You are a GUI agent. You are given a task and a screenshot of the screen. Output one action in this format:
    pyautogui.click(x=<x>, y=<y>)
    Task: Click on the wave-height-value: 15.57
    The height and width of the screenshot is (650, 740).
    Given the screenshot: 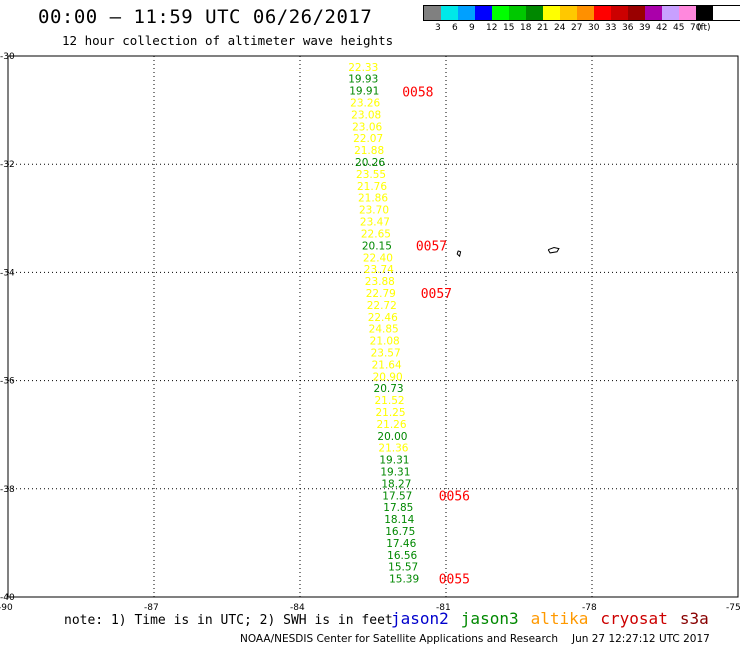 What is the action you would take?
    pyautogui.click(x=403, y=568)
    